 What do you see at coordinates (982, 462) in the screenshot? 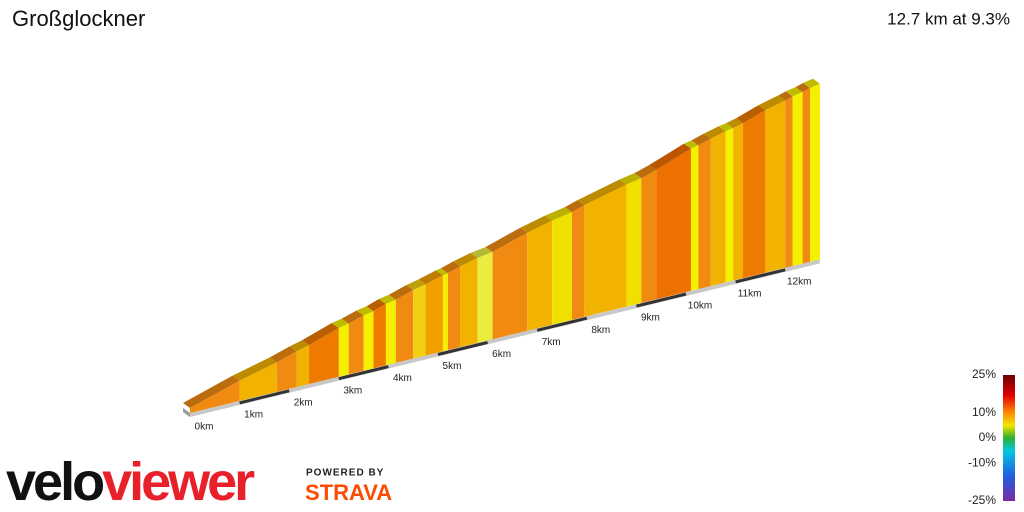
I see `legend-label: -10%` at bounding box center [982, 462].